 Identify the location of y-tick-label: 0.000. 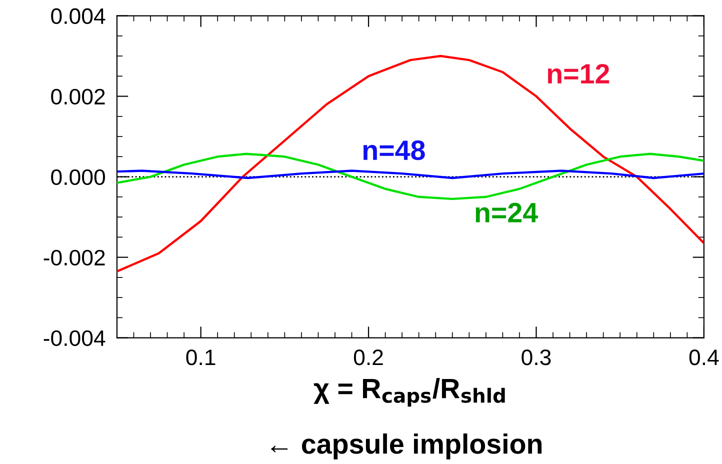
(78, 177).